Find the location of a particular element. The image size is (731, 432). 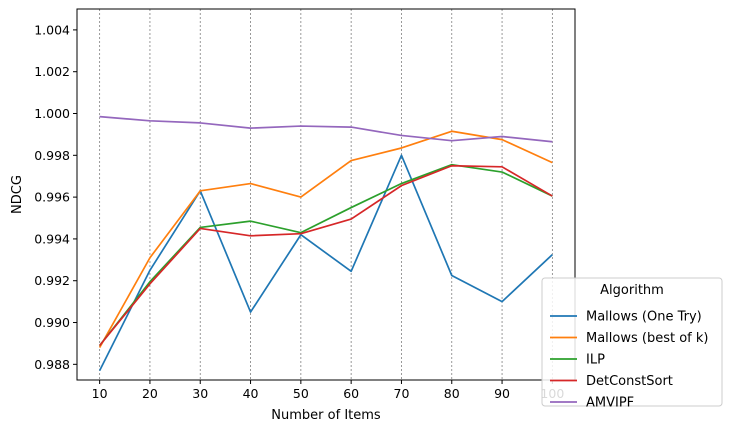

x-tick-label: 80 is located at coordinates (452, 393).